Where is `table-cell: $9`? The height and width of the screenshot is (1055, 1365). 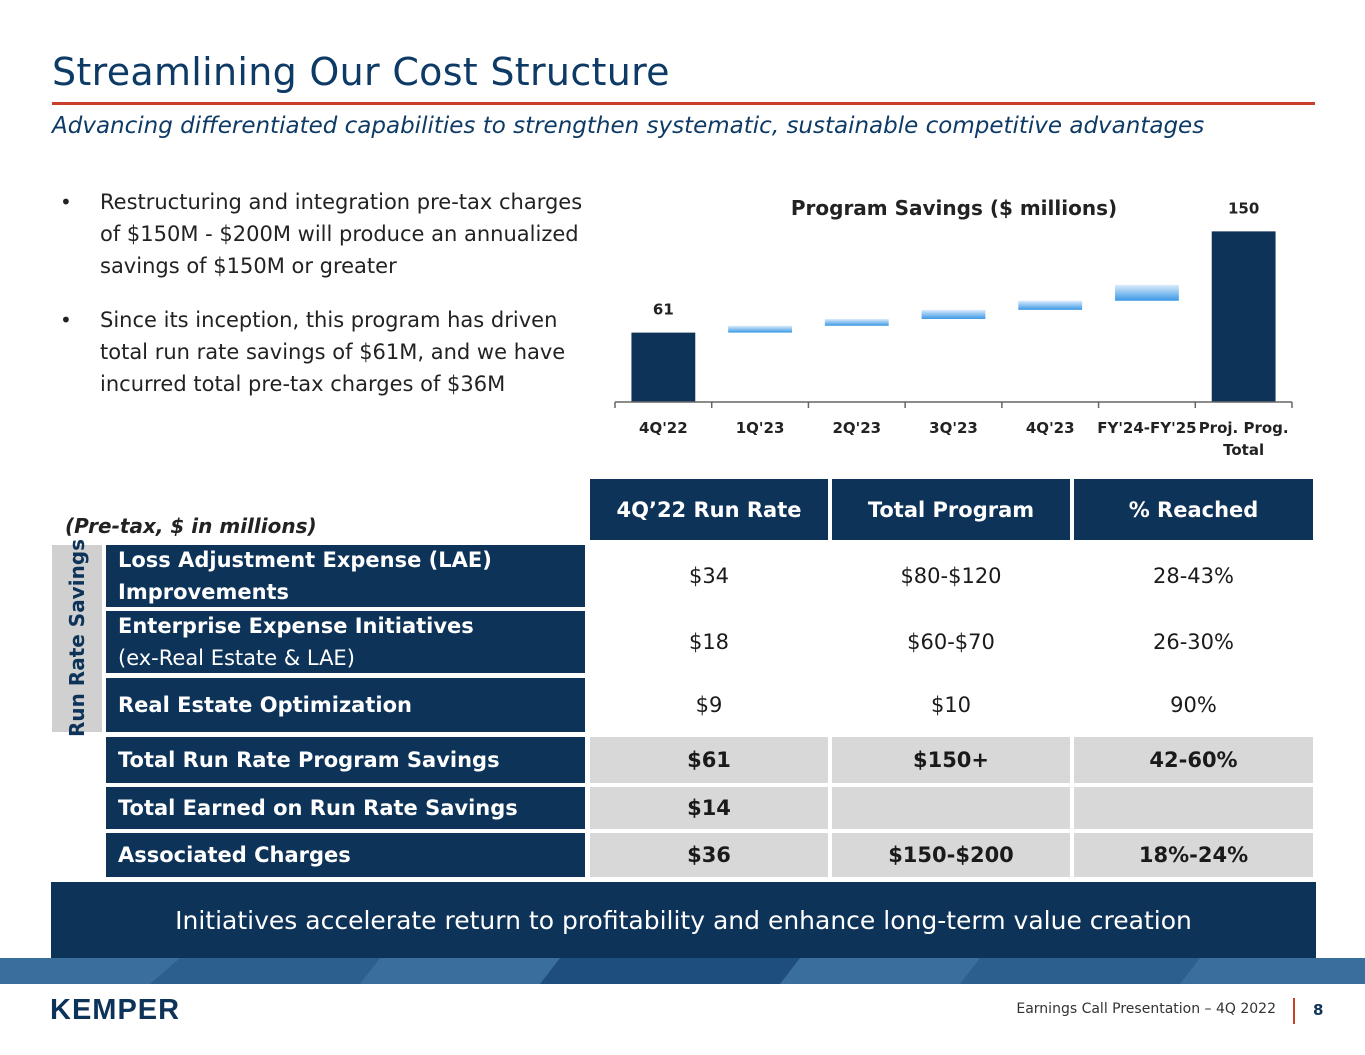 table-cell: $9 is located at coordinates (709, 705).